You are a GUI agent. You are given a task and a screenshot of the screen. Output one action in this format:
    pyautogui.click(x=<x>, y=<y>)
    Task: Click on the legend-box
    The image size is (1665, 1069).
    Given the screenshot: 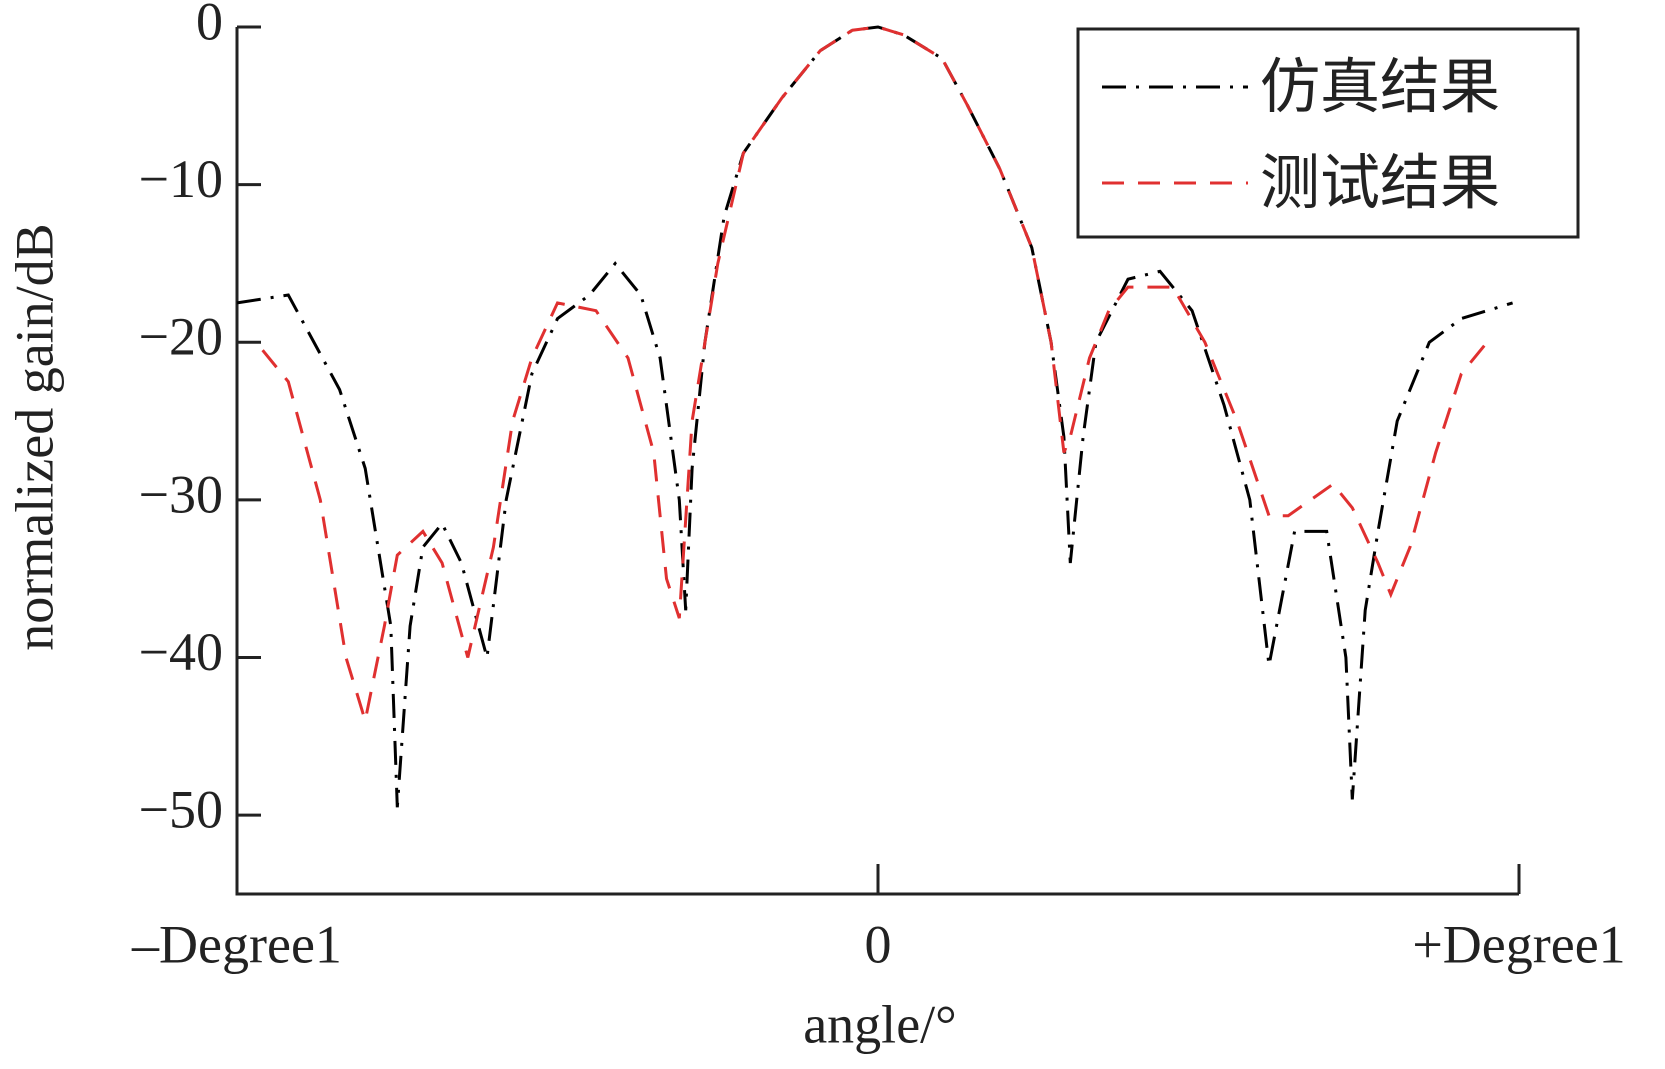 What is the action you would take?
    pyautogui.click(x=1328, y=133)
    